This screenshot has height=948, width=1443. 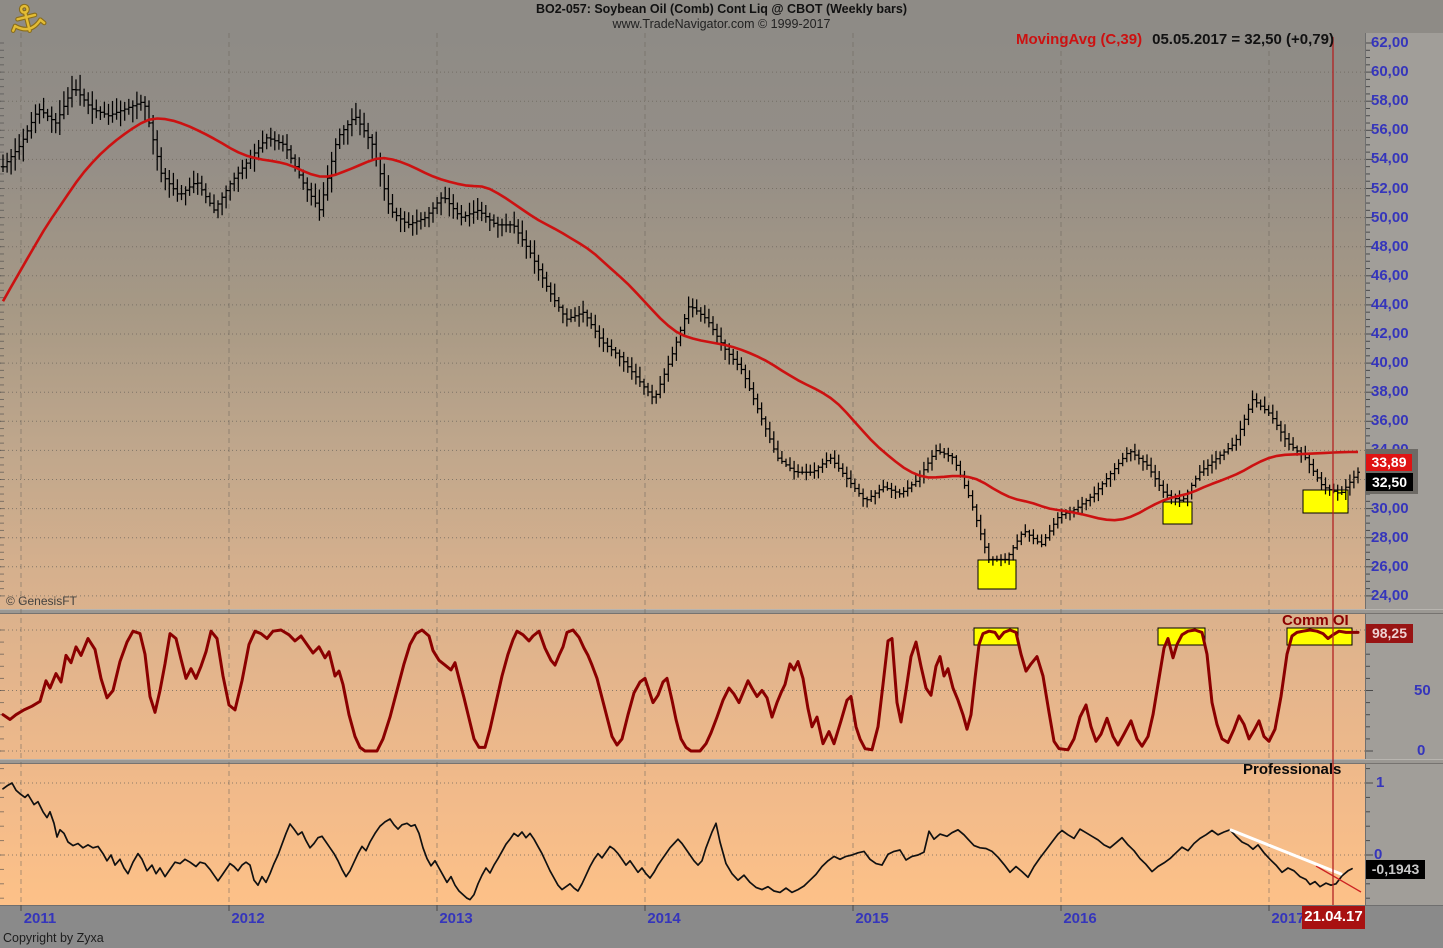 I want to click on genesis-watermark: © GenesisFT, so click(x=41, y=601).